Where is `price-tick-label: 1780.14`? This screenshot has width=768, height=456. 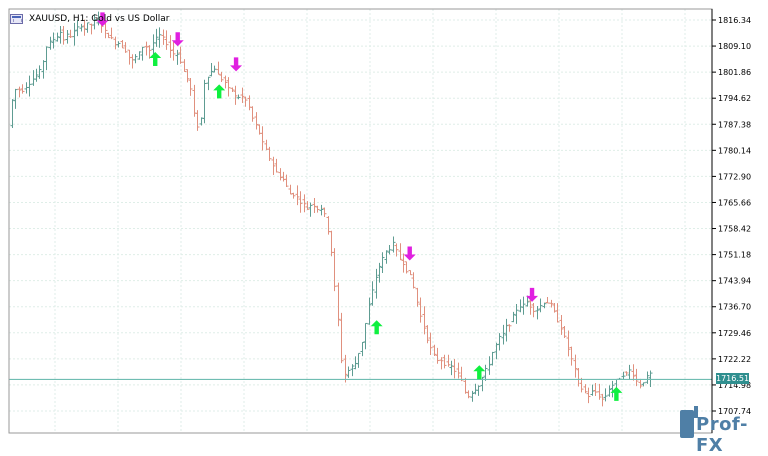
price-tick-label: 1780.14 is located at coordinates (734, 150).